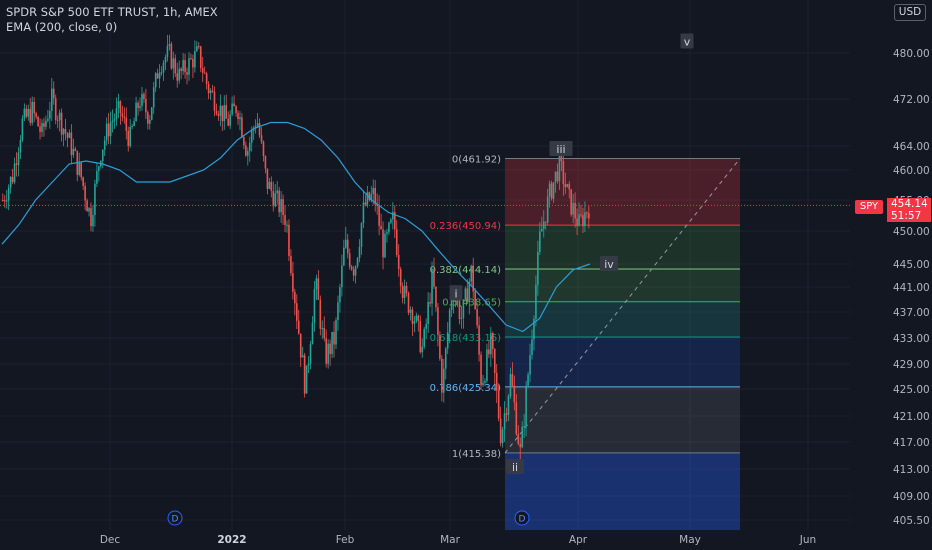  What do you see at coordinates (910, 12) in the screenshot?
I see `currency-button: USD` at bounding box center [910, 12].